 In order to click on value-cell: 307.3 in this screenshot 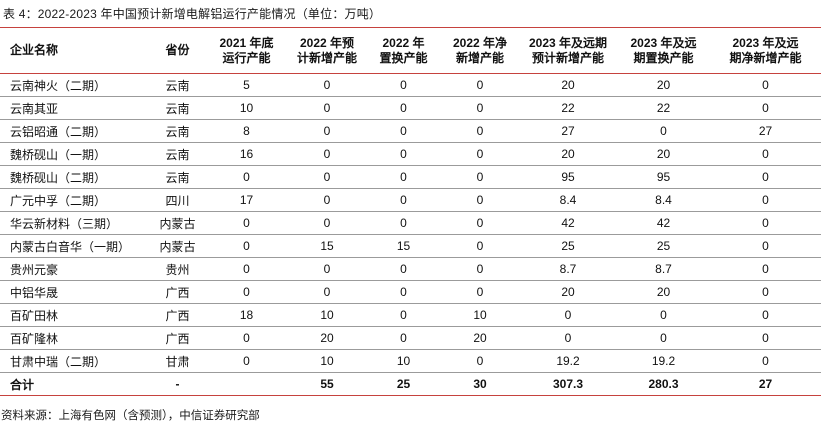, I will do `click(568, 384)`.